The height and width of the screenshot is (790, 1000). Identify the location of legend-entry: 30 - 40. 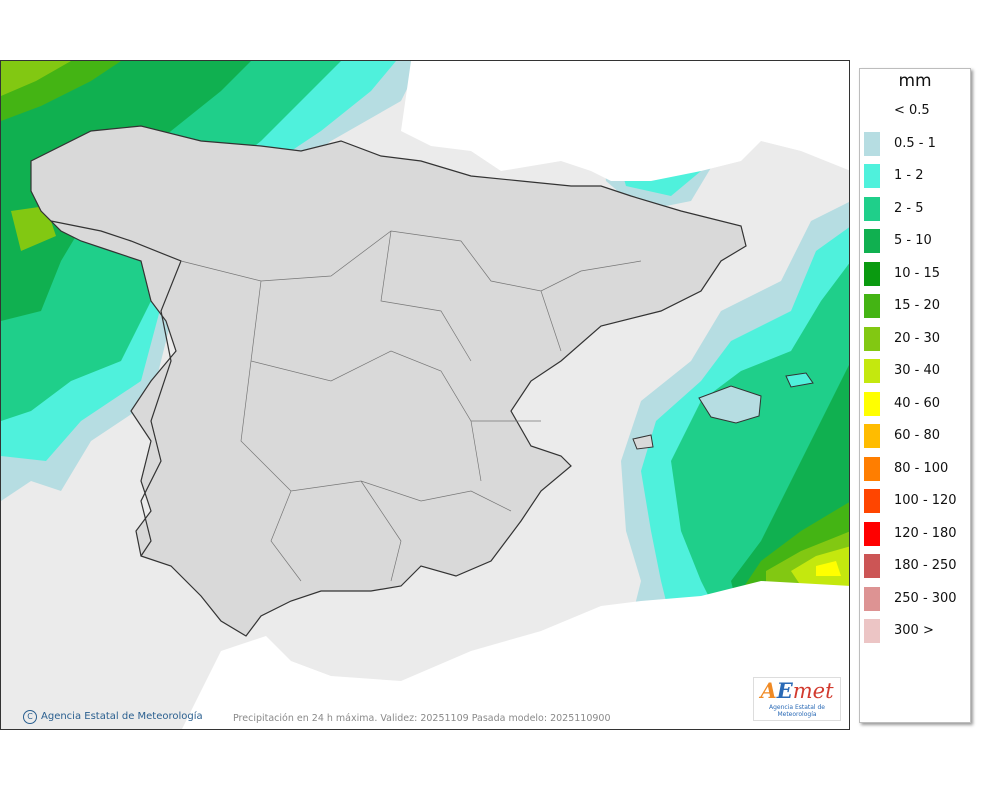
(917, 371).